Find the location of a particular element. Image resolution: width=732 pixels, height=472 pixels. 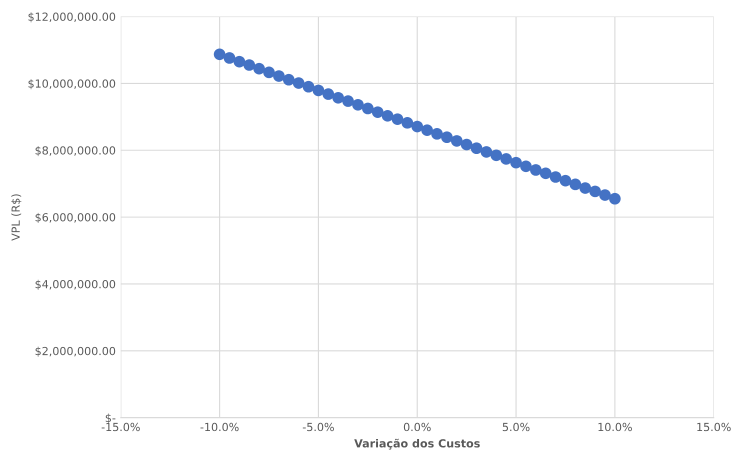

x-tick-label: -15.0% is located at coordinates (121, 427).